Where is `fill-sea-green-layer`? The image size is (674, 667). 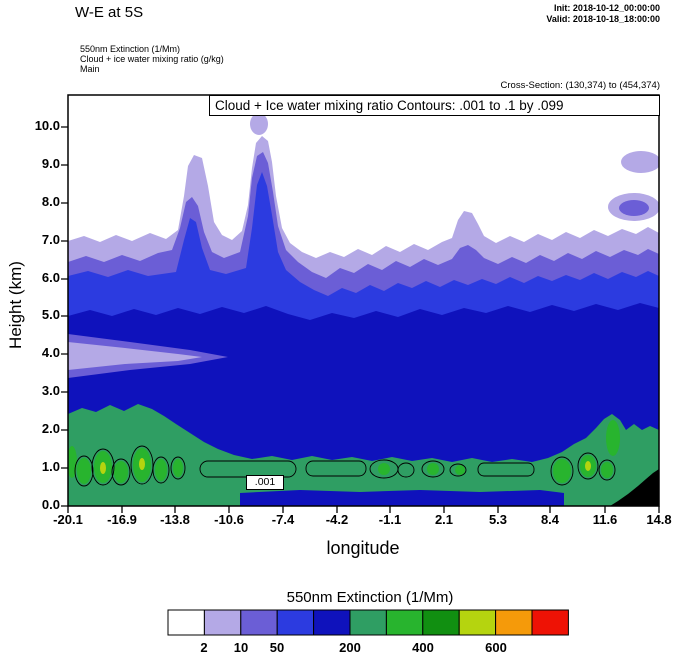
fill-sea-green-layer is located at coordinates (363, 455).